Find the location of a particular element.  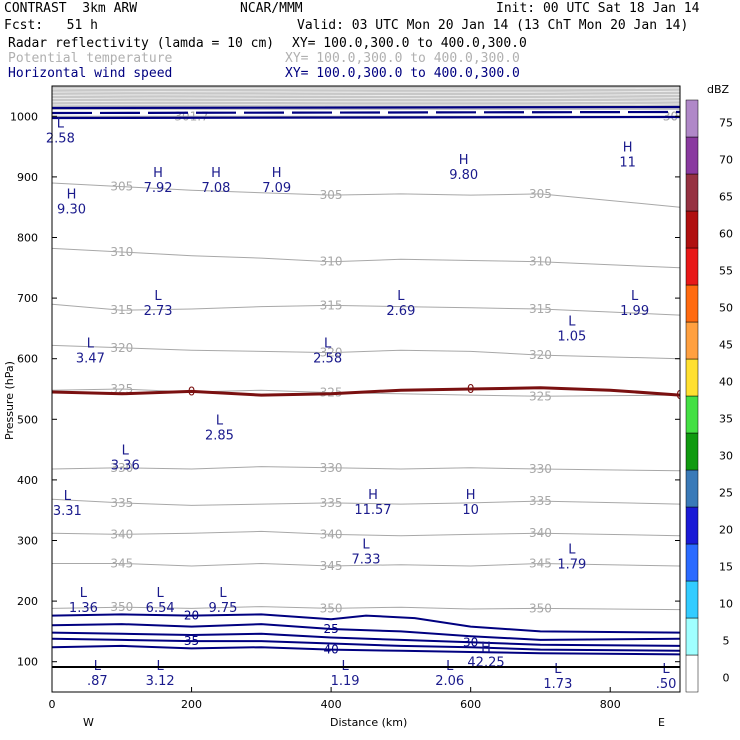

extremum-value: 11 is located at coordinates (627, 163).